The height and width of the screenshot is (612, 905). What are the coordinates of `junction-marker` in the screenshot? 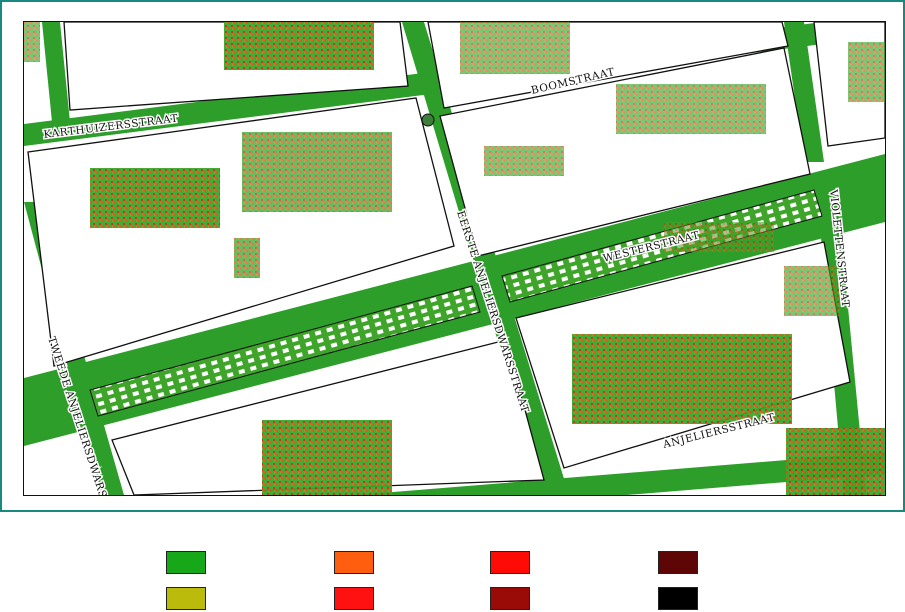 It's located at (428, 120).